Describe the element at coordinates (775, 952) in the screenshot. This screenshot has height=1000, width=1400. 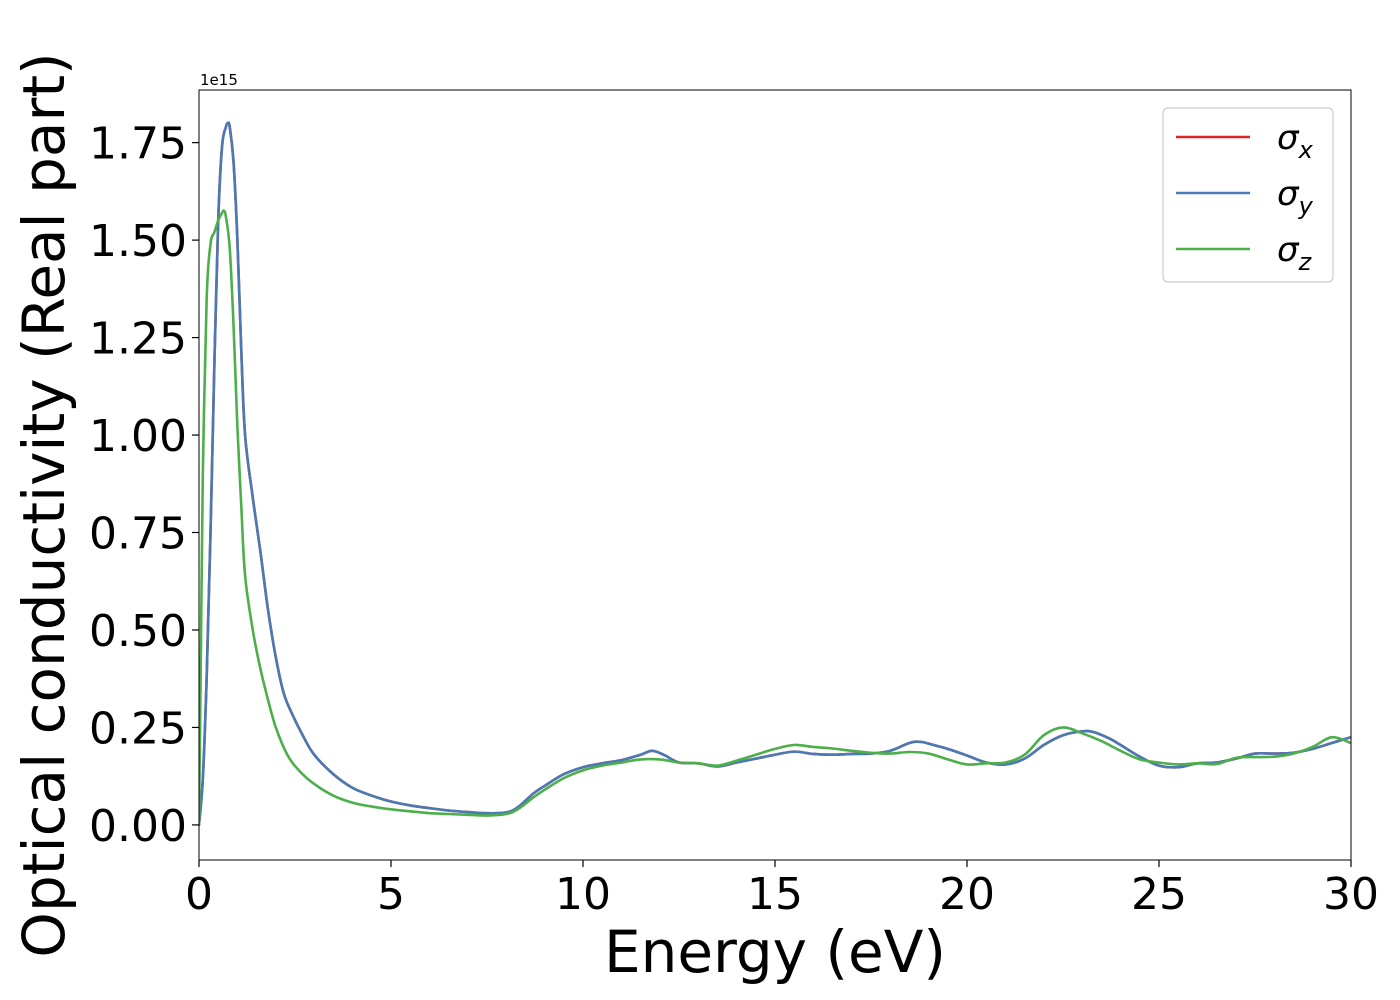
I see `x-axis-title: Energy (eV)` at that location.